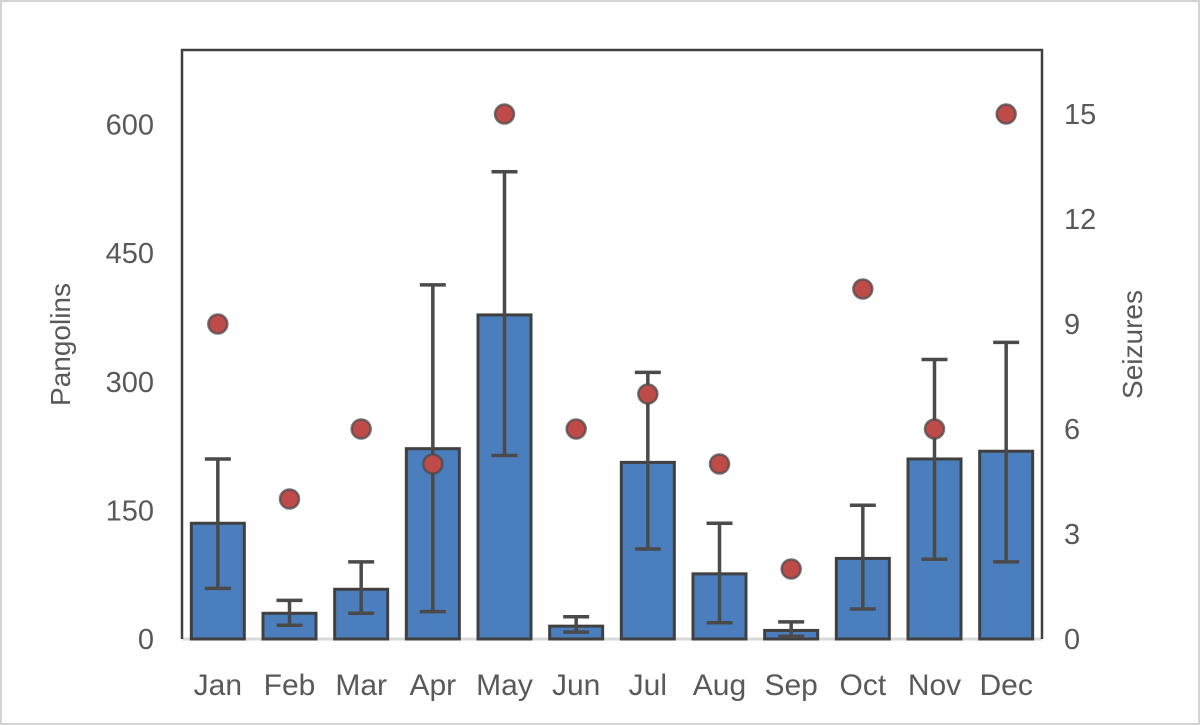 The image size is (1200, 725). Describe the element at coordinates (217, 524) in the screenshot. I see `error-bar-Jan` at that location.